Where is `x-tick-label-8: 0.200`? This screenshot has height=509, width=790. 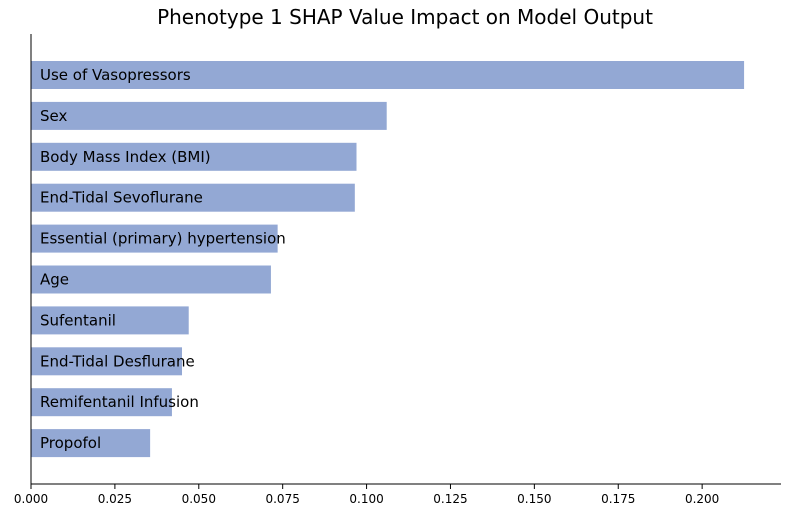 x-tick-label-8: 0.200 is located at coordinates (702, 499).